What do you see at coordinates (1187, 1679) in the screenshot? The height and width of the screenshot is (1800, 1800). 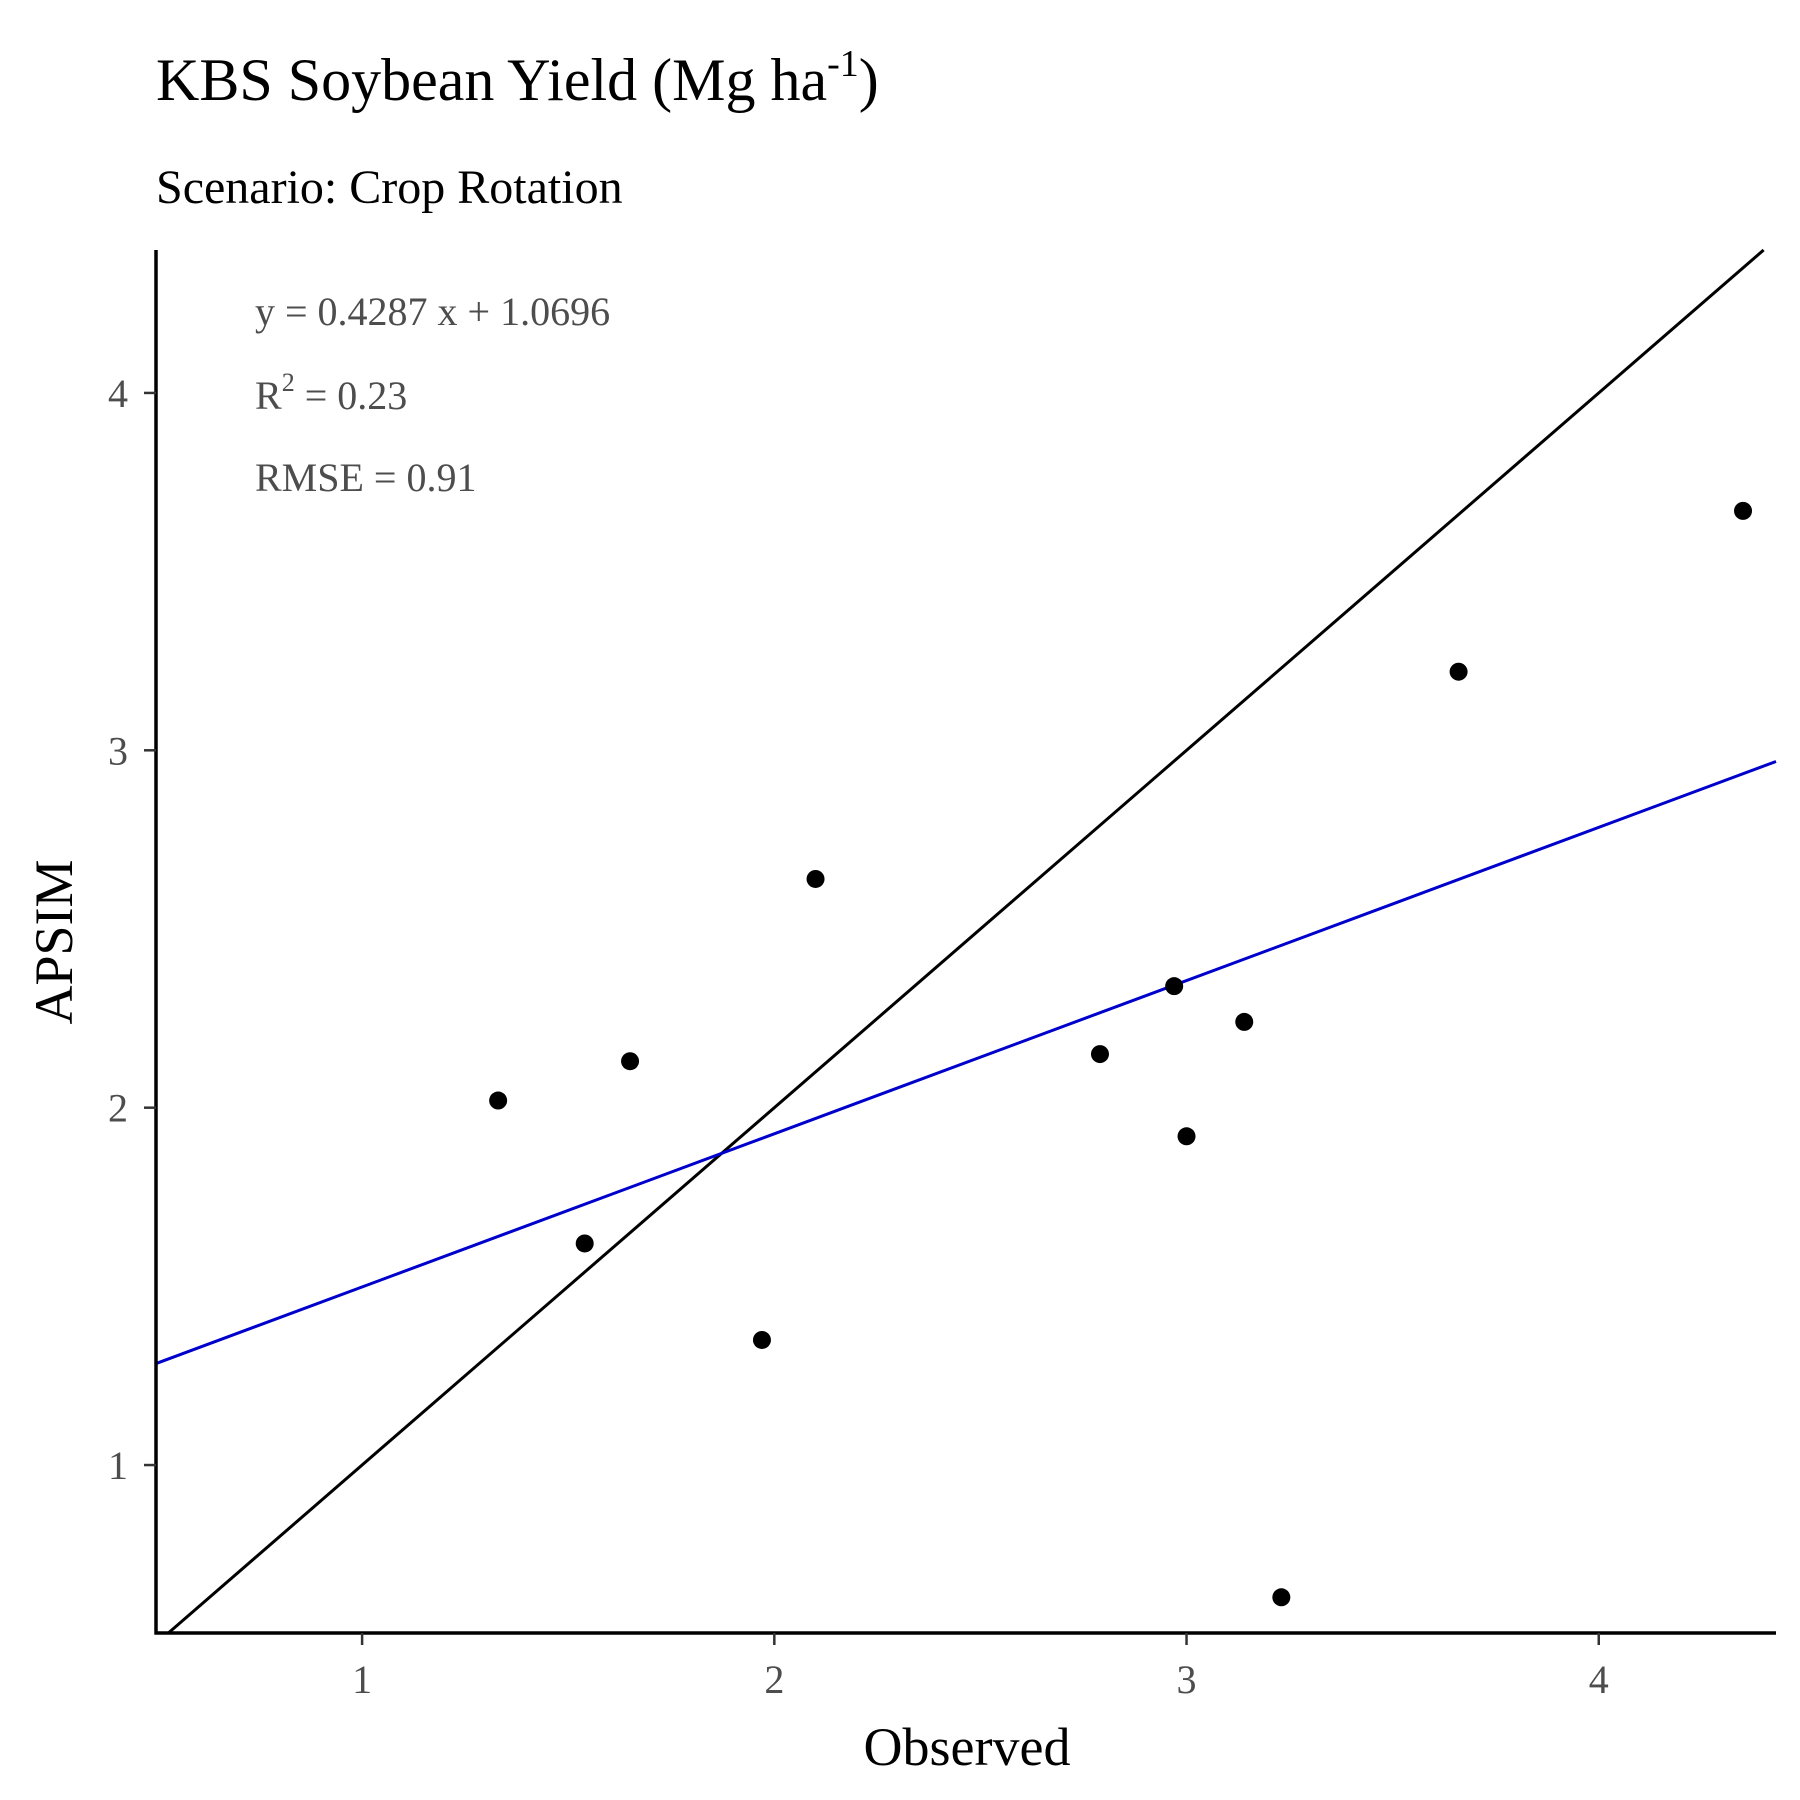 I see `x-tick-label: 3` at bounding box center [1187, 1679].